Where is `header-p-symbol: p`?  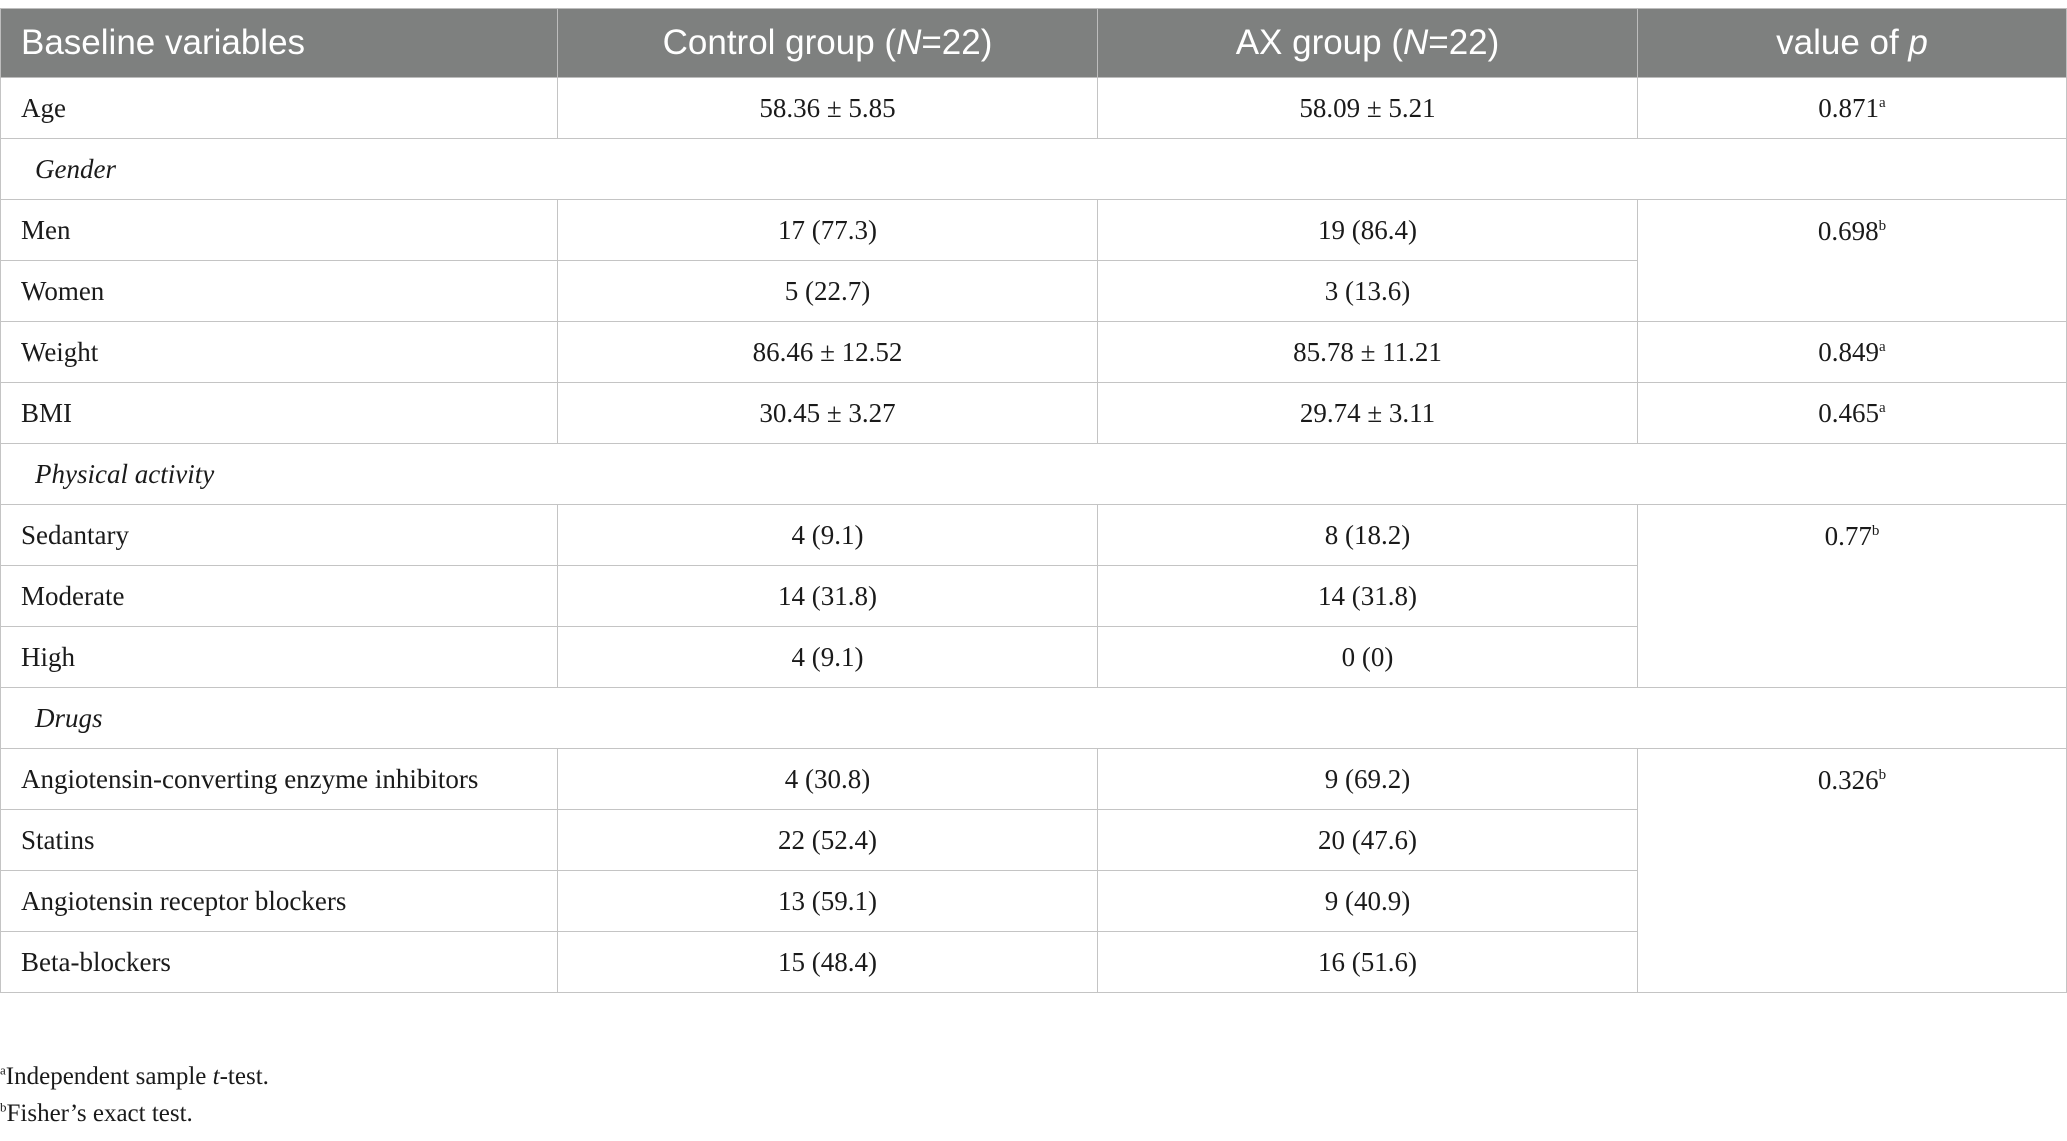
header-p-symbol: p is located at coordinates (1918, 42).